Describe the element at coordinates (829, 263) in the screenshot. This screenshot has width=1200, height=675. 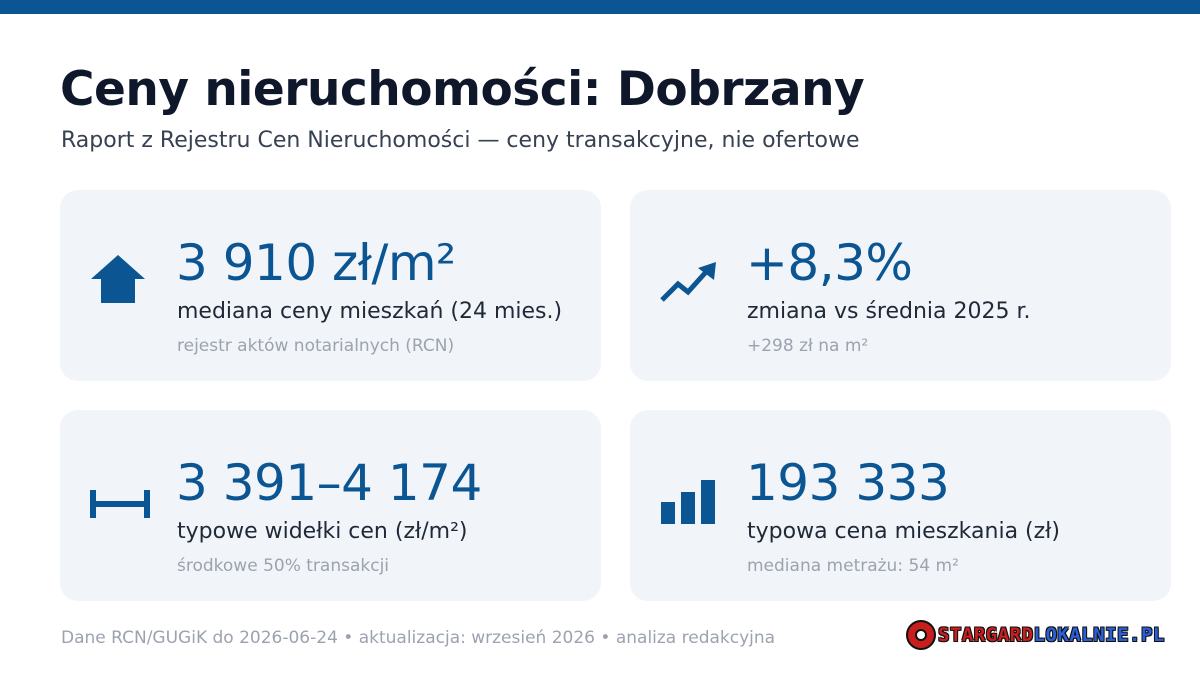
I see `stat-value: +8,3%` at that location.